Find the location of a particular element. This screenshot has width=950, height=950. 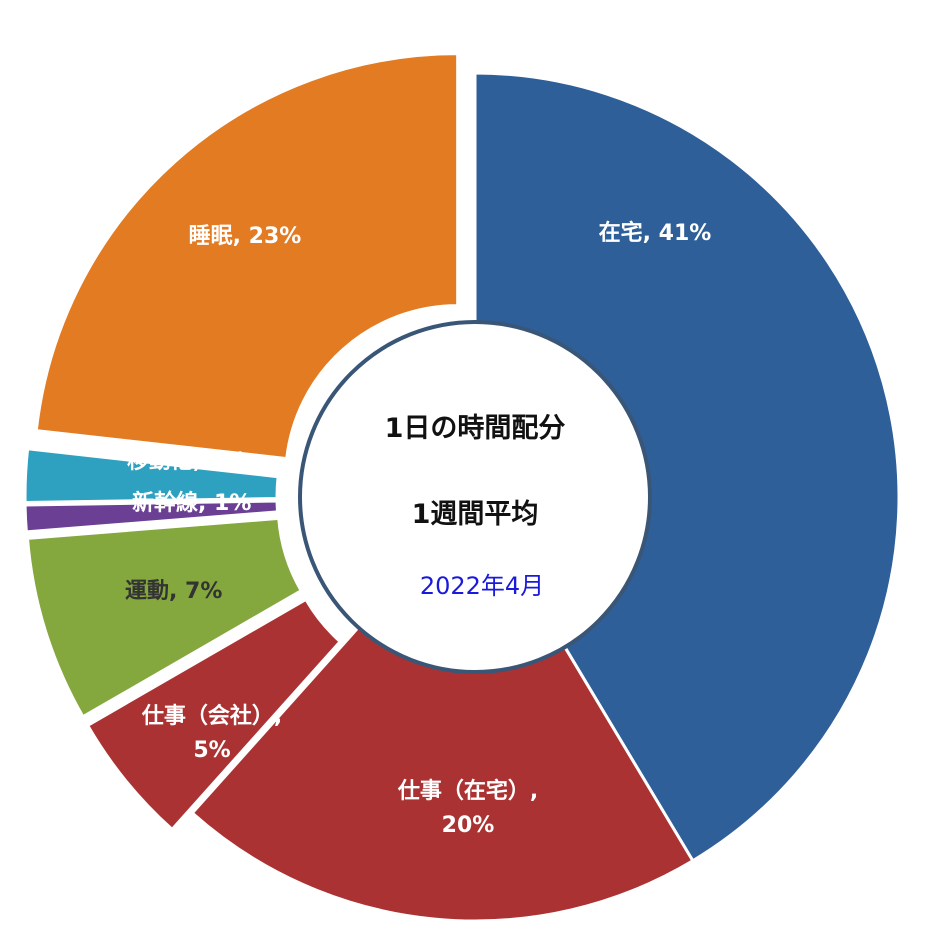

slice-label-3: 運動, 7% is located at coordinates (173, 591).